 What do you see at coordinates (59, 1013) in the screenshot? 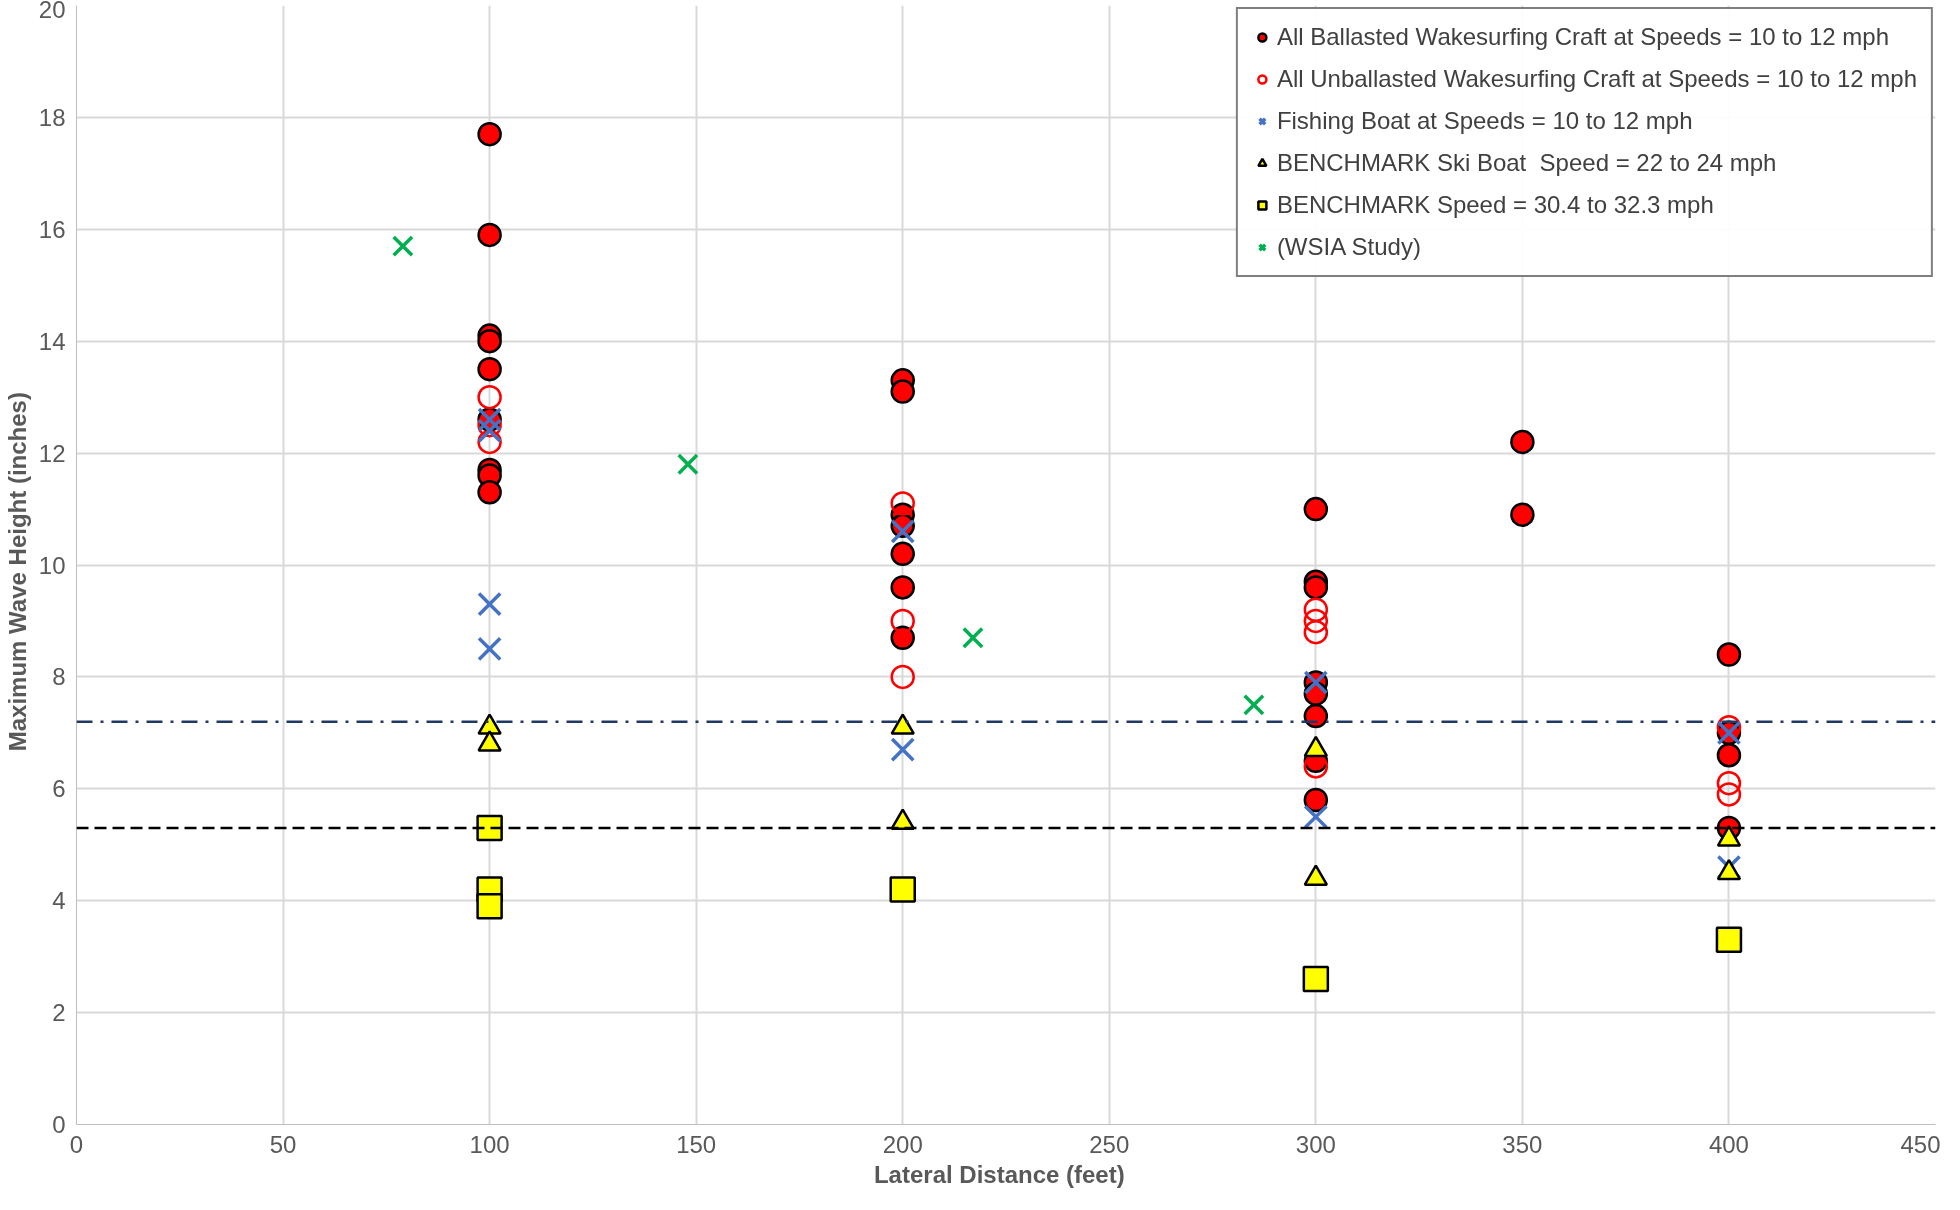
I see `y-tick-label: 2` at bounding box center [59, 1013].